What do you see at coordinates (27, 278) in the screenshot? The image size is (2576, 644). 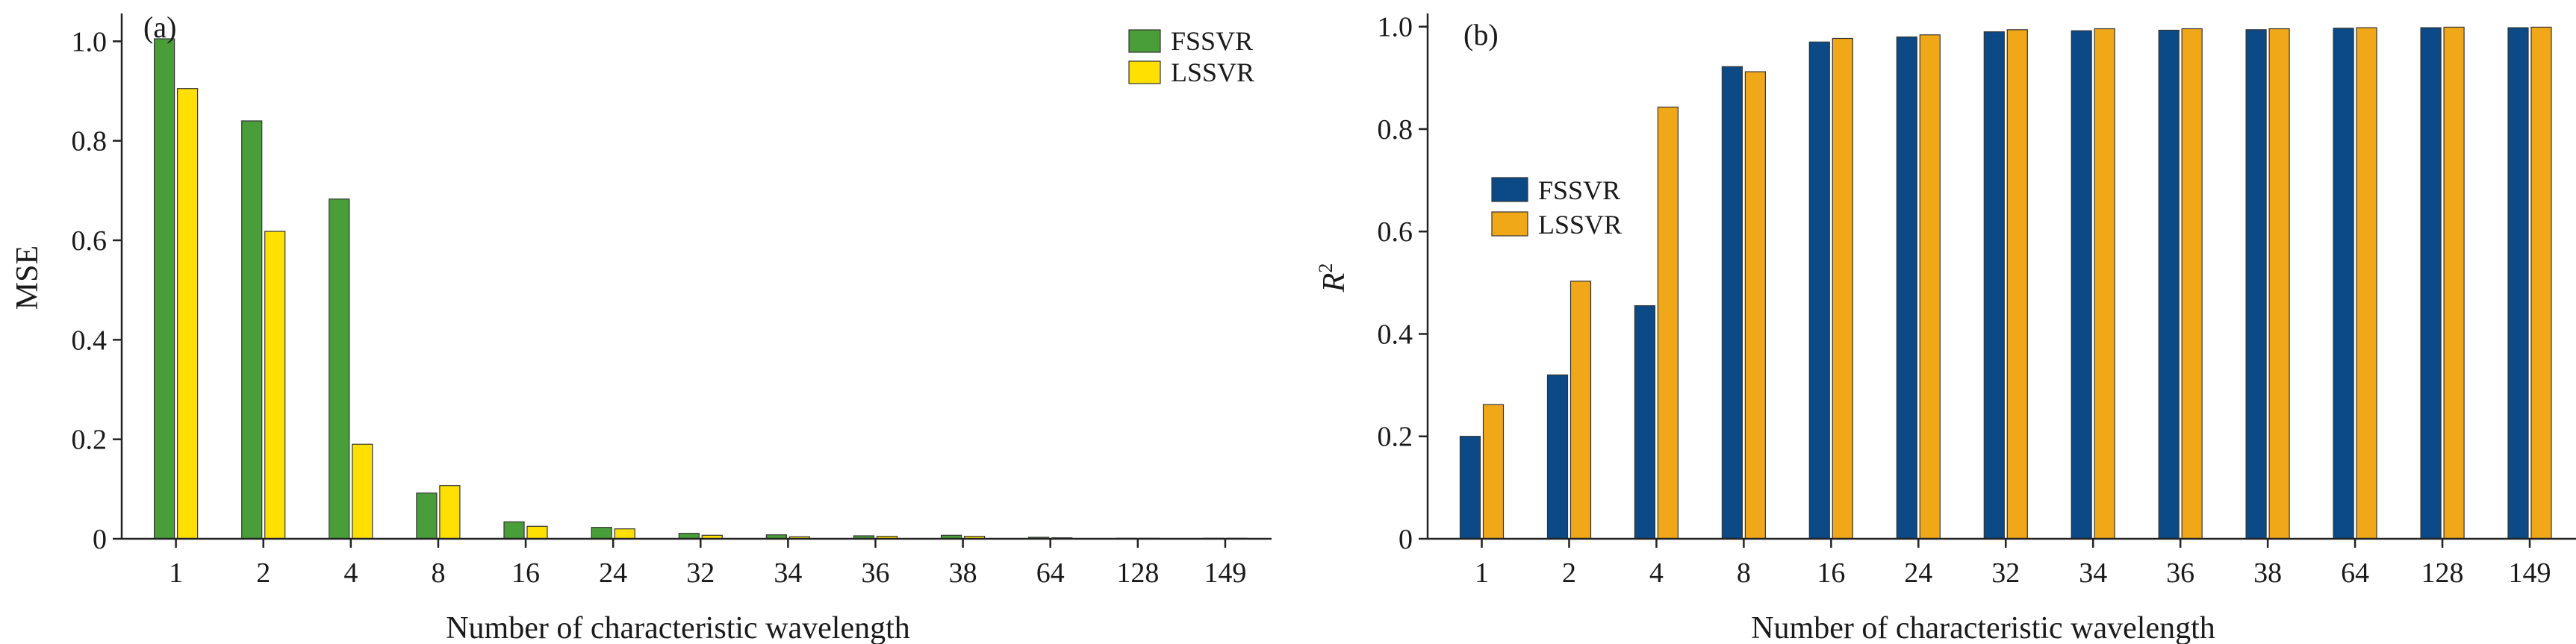 I see `y-axis-title: MSE` at bounding box center [27, 278].